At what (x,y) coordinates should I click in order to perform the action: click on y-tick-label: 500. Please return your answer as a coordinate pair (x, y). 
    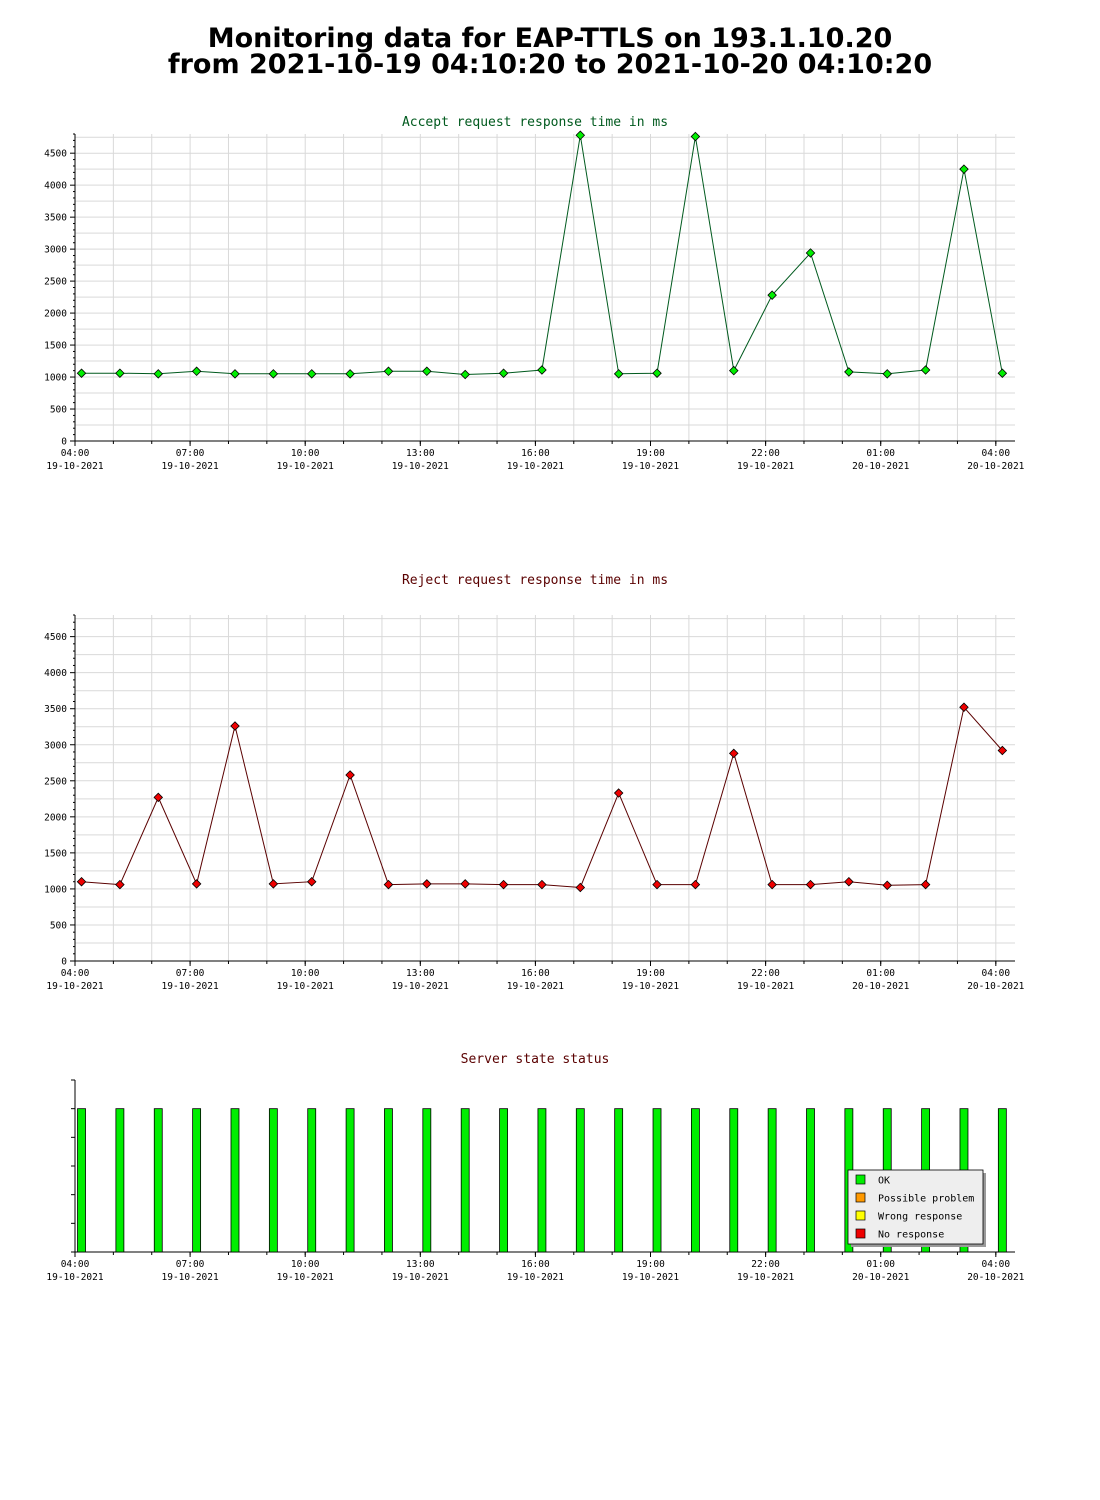
    Looking at the image, I should click on (58, 410).